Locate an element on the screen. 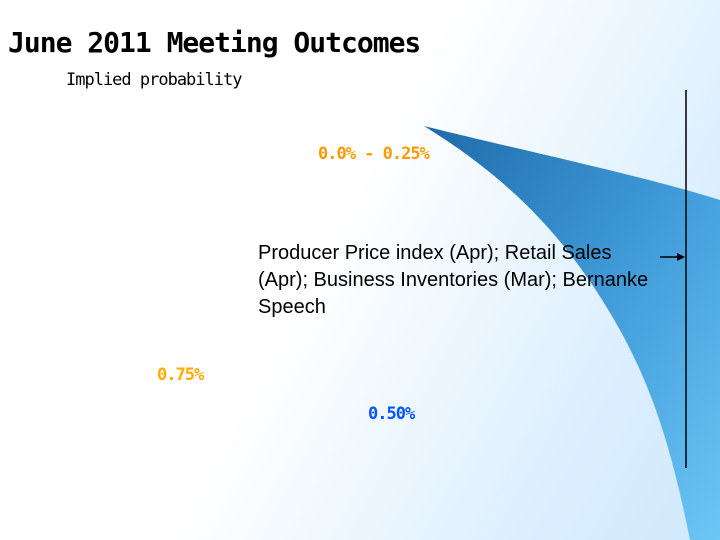  slice-label-0-0-25: 0.0% - 0.25% is located at coordinates (374, 154).